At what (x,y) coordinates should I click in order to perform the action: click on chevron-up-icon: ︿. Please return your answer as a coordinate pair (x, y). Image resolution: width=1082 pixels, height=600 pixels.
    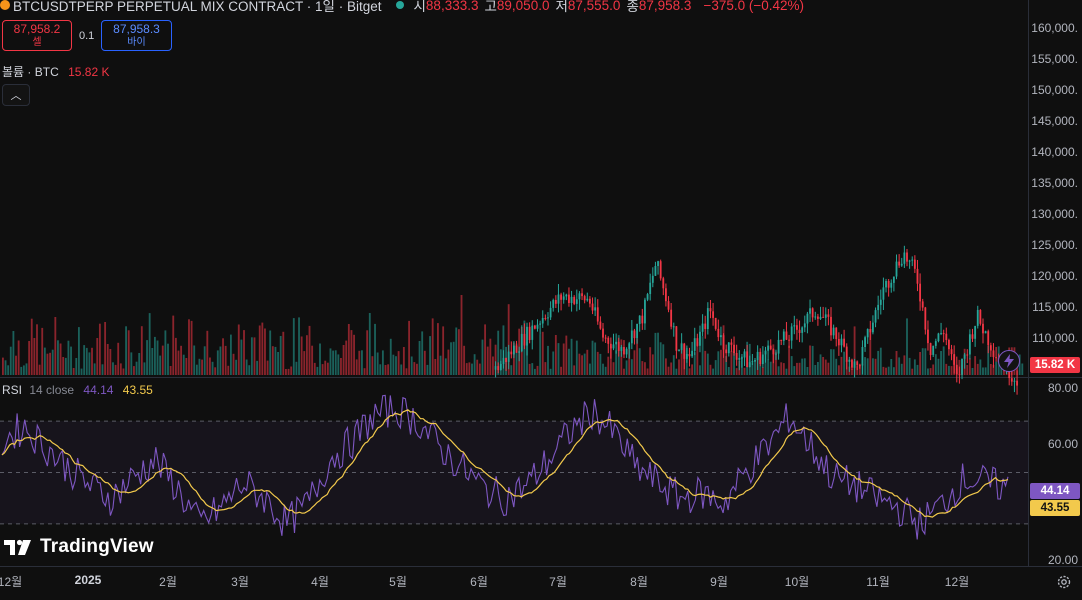
    Looking at the image, I should click on (16, 96).